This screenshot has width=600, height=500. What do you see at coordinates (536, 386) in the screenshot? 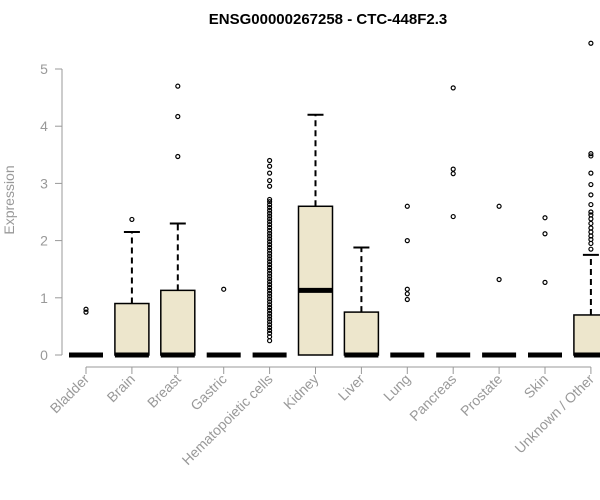
I see `x-tick-label: Skin` at bounding box center [536, 386].